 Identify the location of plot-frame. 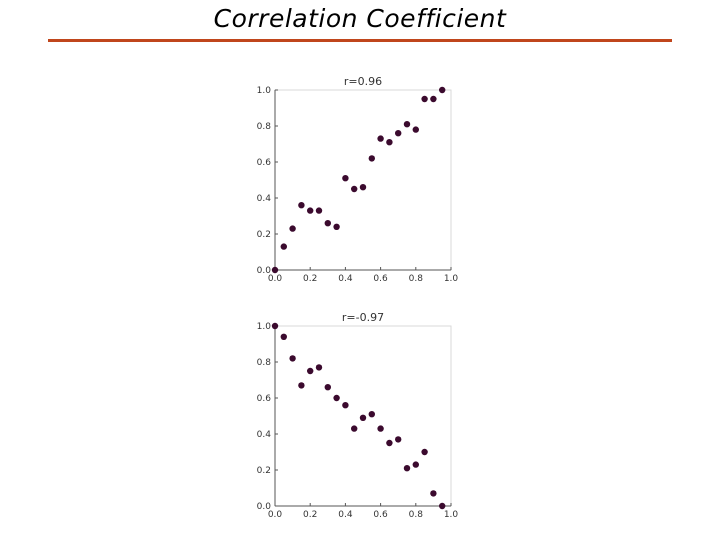
(363, 180).